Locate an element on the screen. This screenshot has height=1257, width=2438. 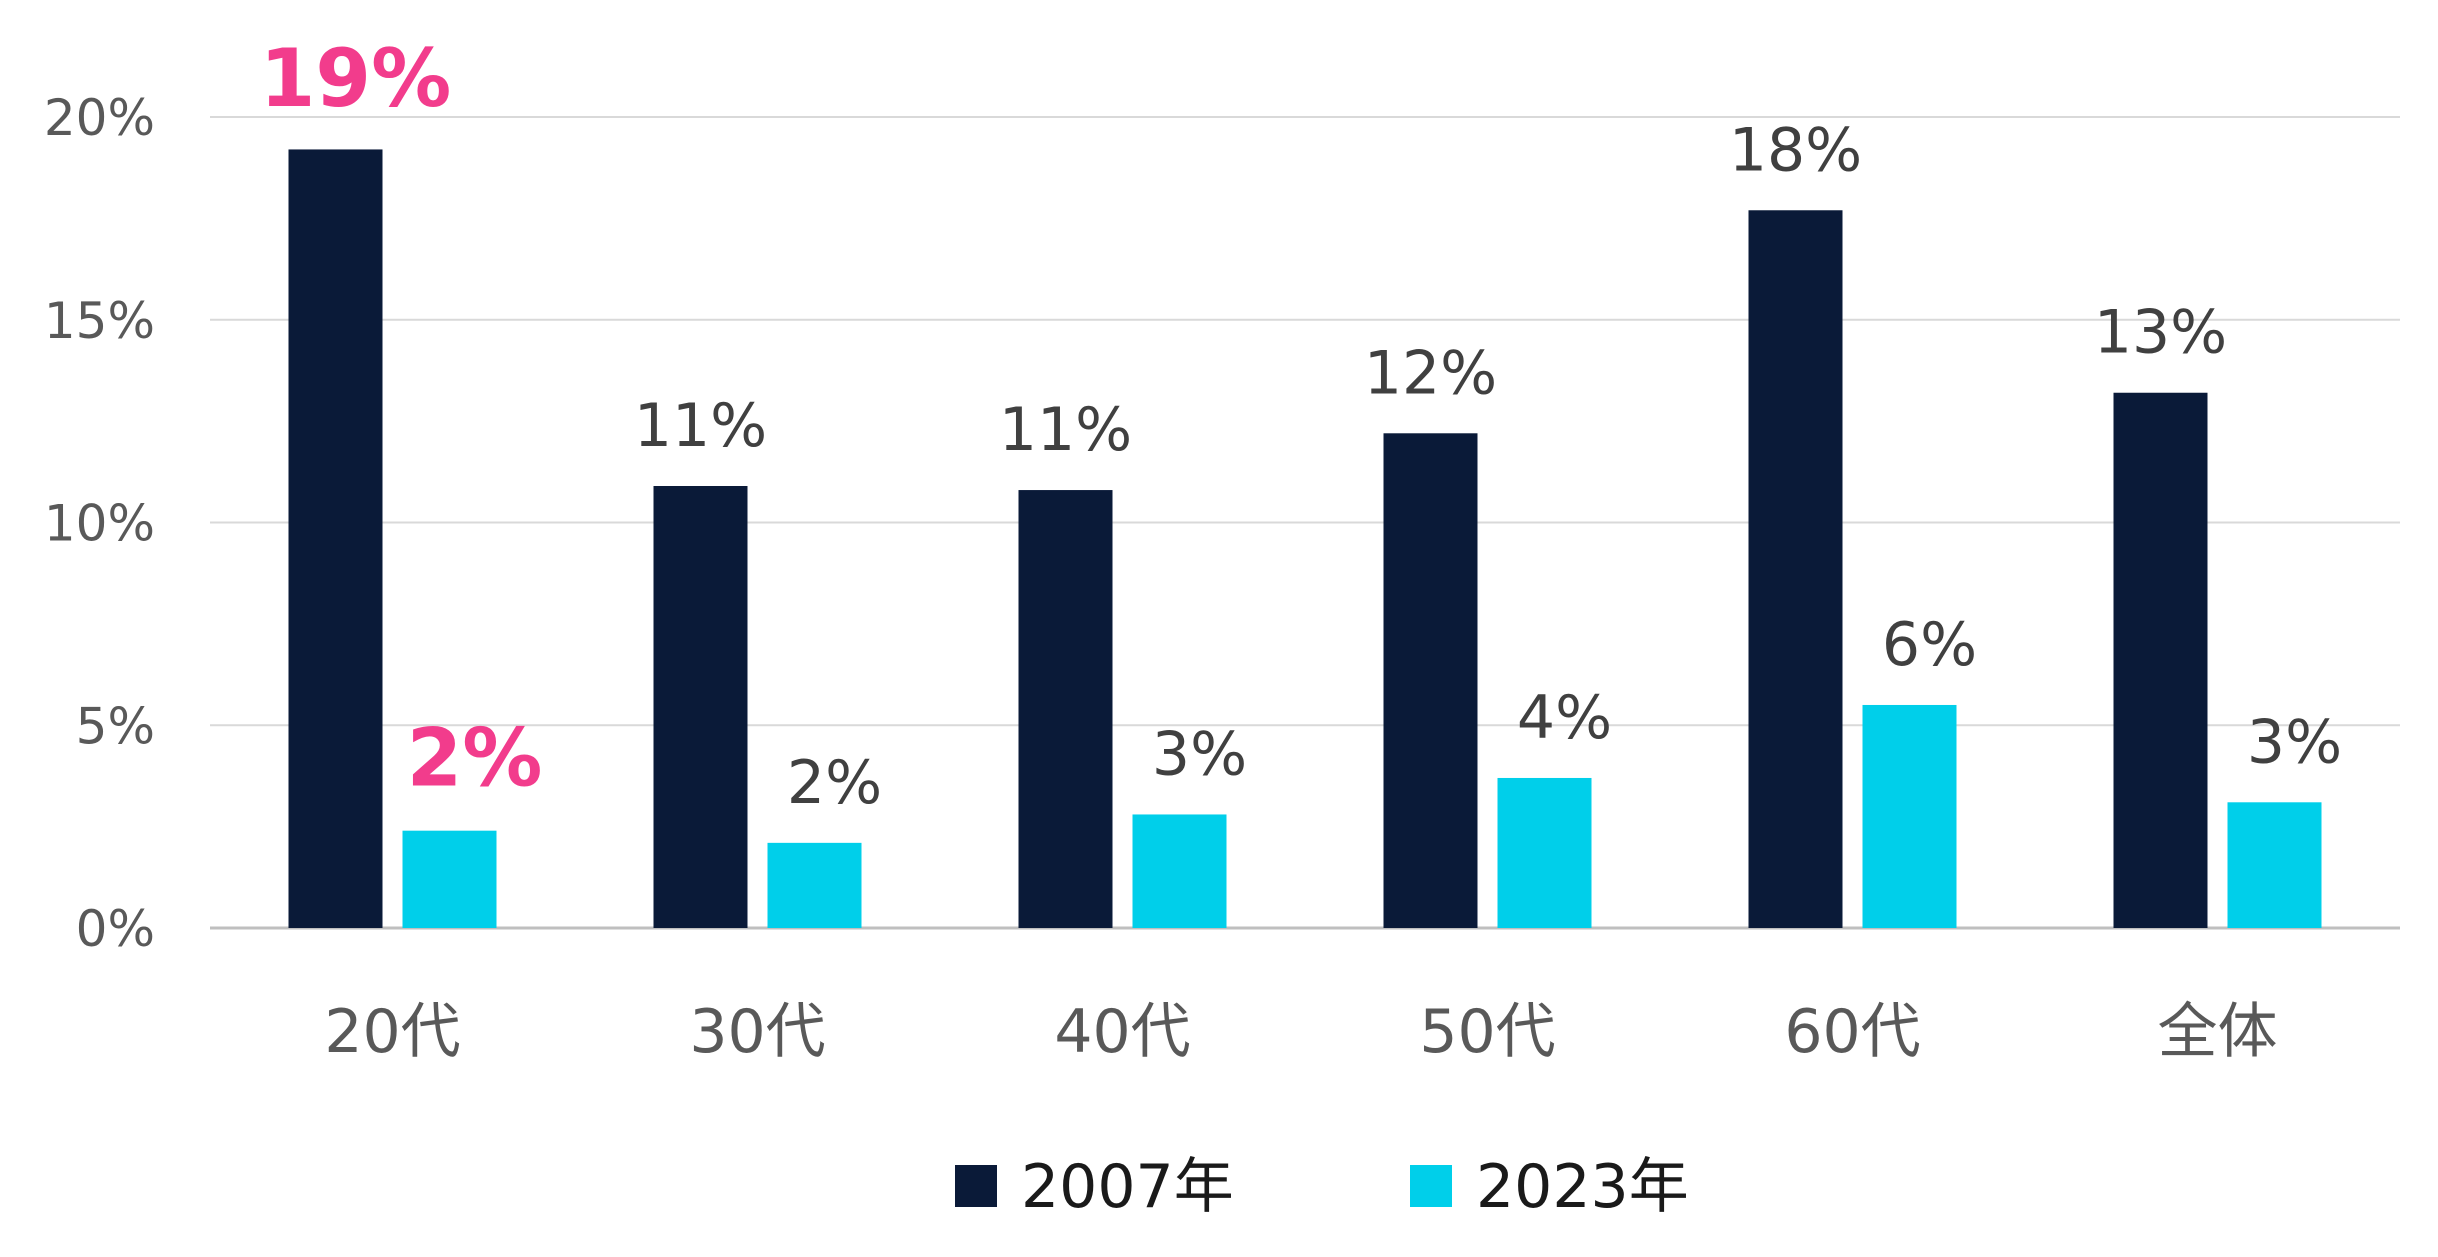
y-tick-label: 5% is located at coordinates (115, 726).